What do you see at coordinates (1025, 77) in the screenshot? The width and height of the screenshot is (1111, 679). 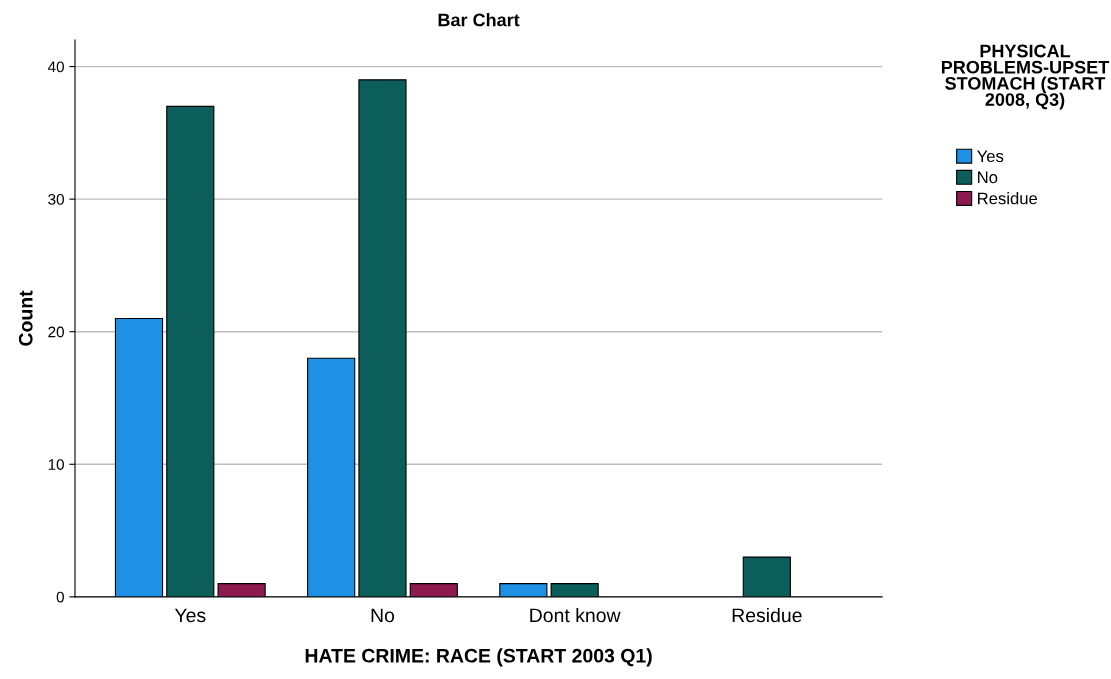 I see `legend-title: PHYSICAL PROBLEMS-UPSET STOMACH (START 2008, Q3)` at bounding box center [1025, 77].